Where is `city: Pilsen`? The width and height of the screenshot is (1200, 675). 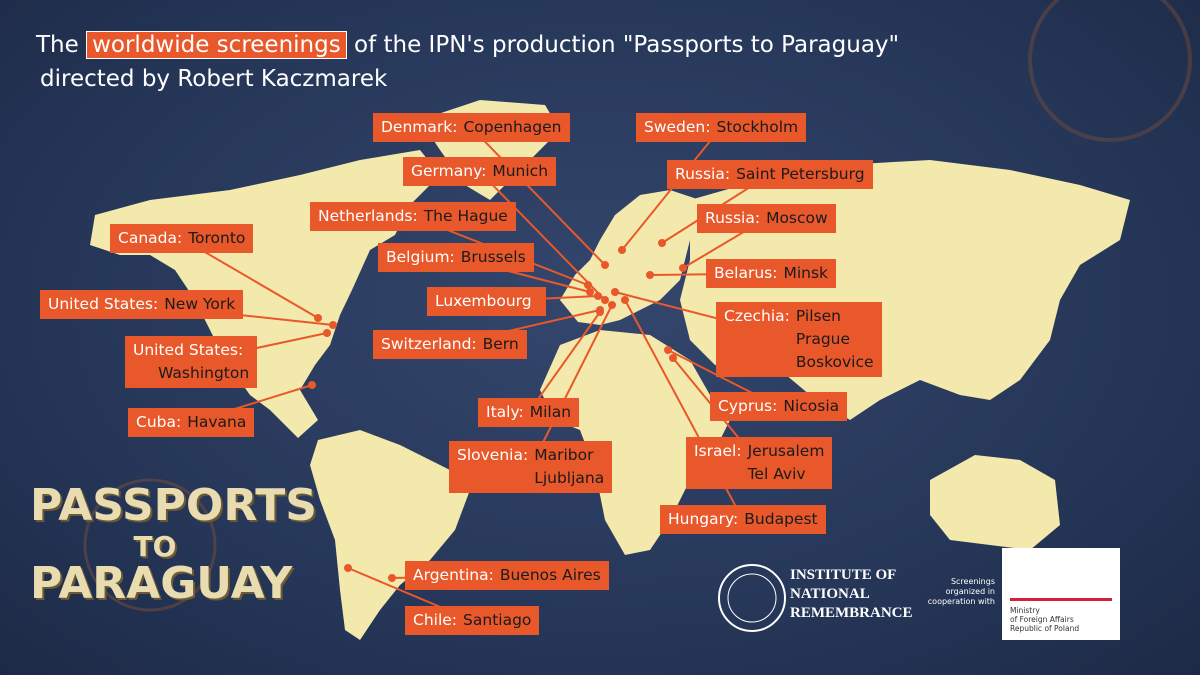 city: Pilsen is located at coordinates (818, 316).